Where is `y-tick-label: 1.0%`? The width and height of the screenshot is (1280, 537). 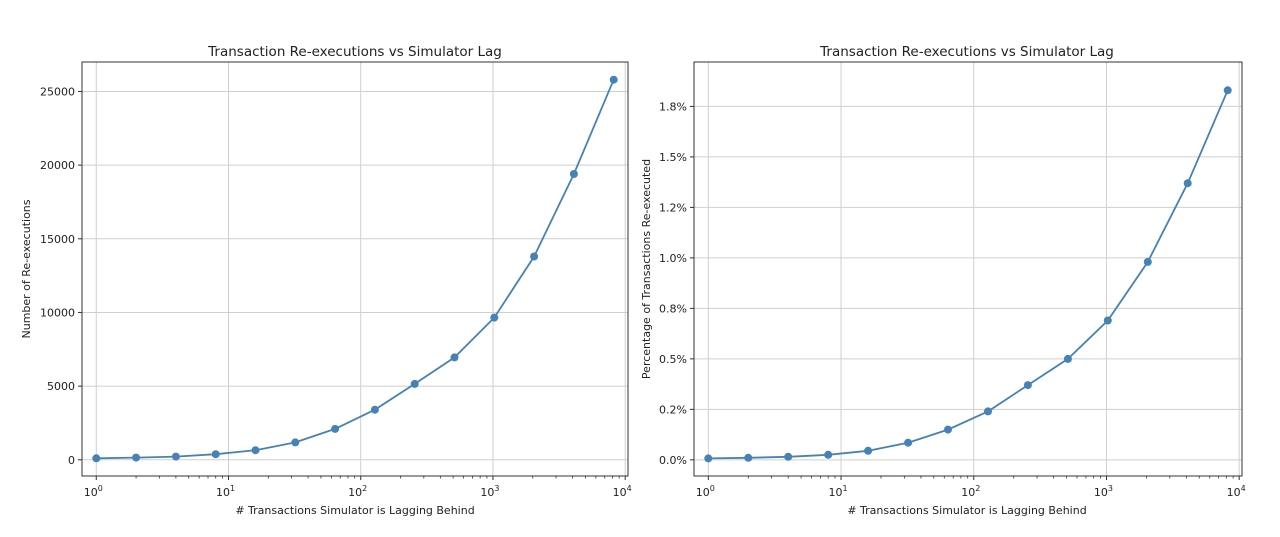
y-tick-label: 1.0% is located at coordinates (673, 258).